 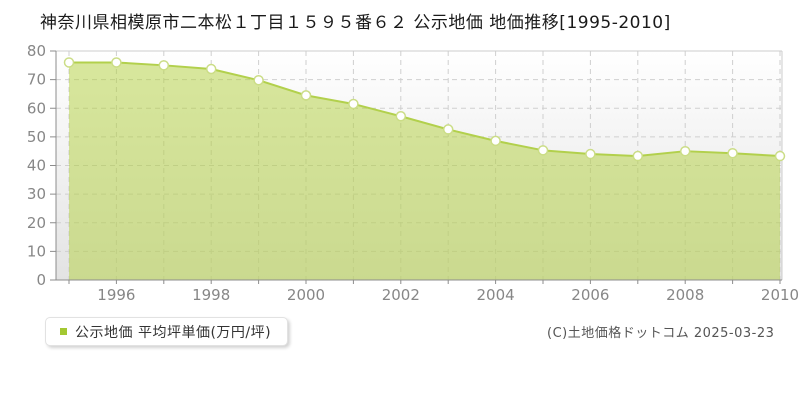 What do you see at coordinates (685, 295) in the screenshot?
I see `x-tick-label: 2008` at bounding box center [685, 295].